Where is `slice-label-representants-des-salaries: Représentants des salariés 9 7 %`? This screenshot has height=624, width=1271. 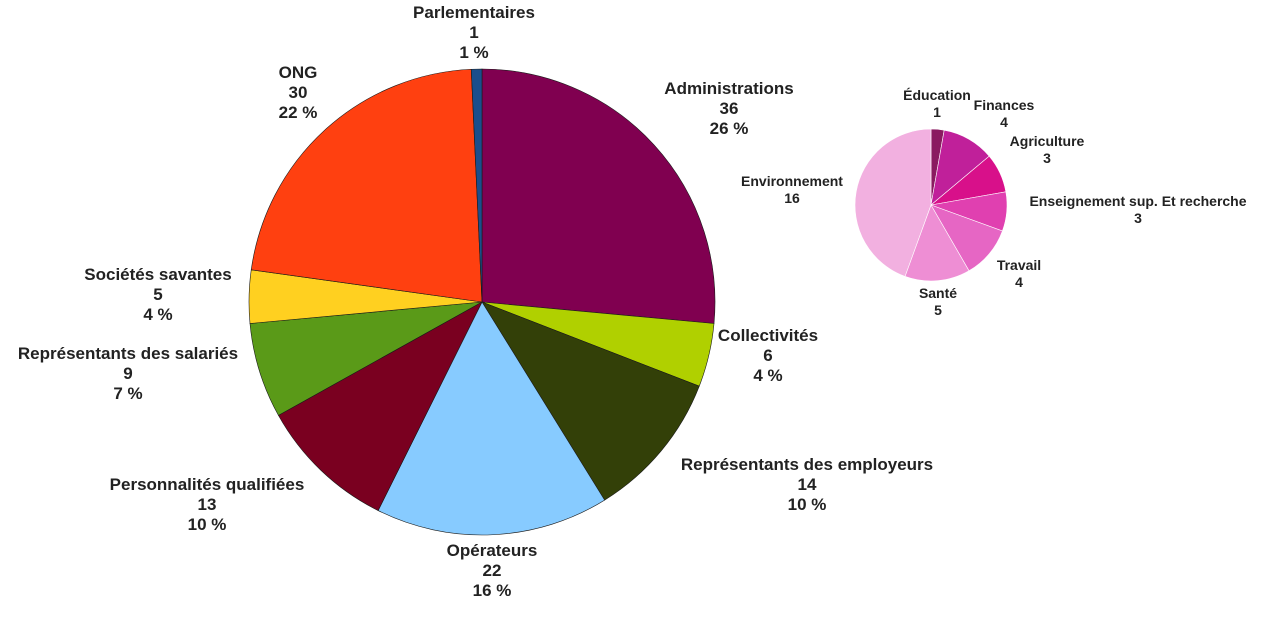
slice-label-representants-des-salaries: Représentants des salariés 9 7 % is located at coordinates (128, 373).